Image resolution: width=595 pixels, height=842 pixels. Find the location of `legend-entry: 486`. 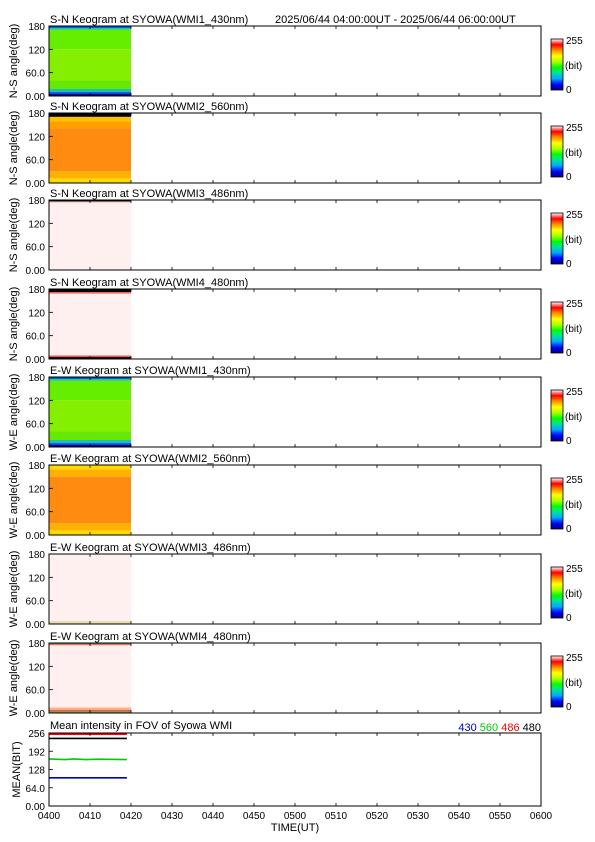

legend-entry: 486 is located at coordinates (508, 728).